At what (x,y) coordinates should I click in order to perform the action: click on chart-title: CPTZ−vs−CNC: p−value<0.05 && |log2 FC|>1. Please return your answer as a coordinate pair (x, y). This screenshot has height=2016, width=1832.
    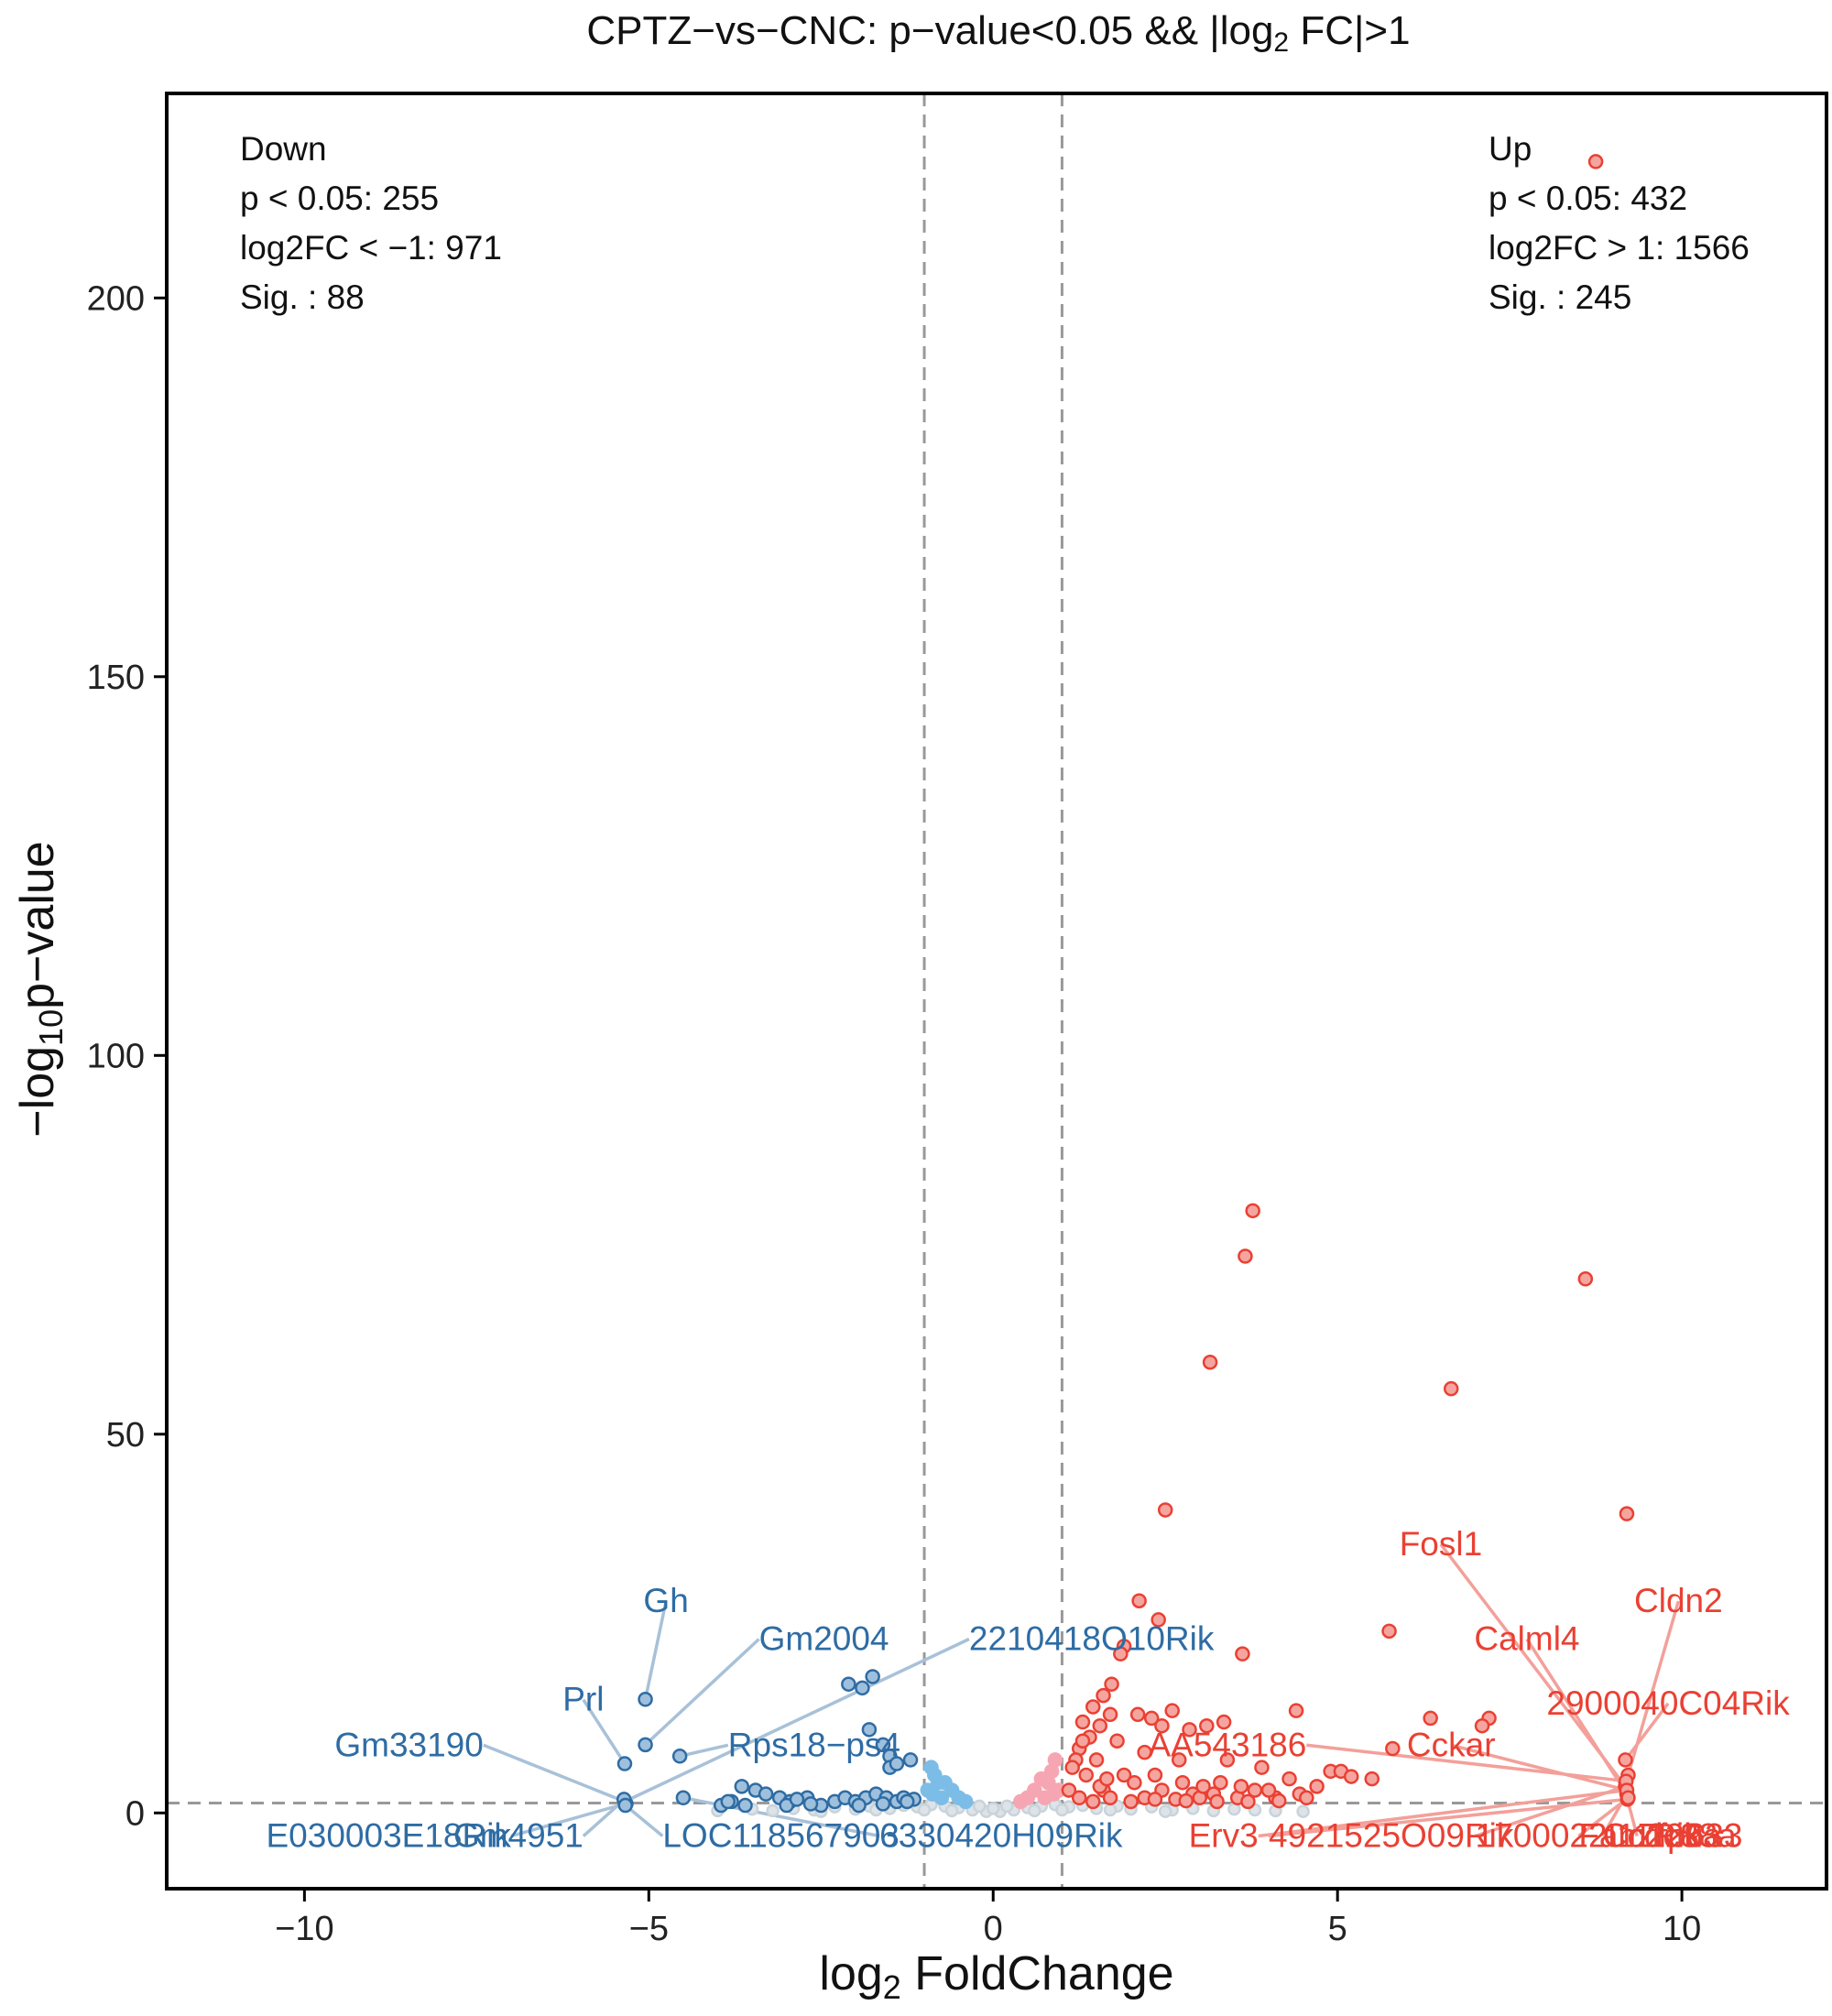
    Looking at the image, I should click on (998, 33).